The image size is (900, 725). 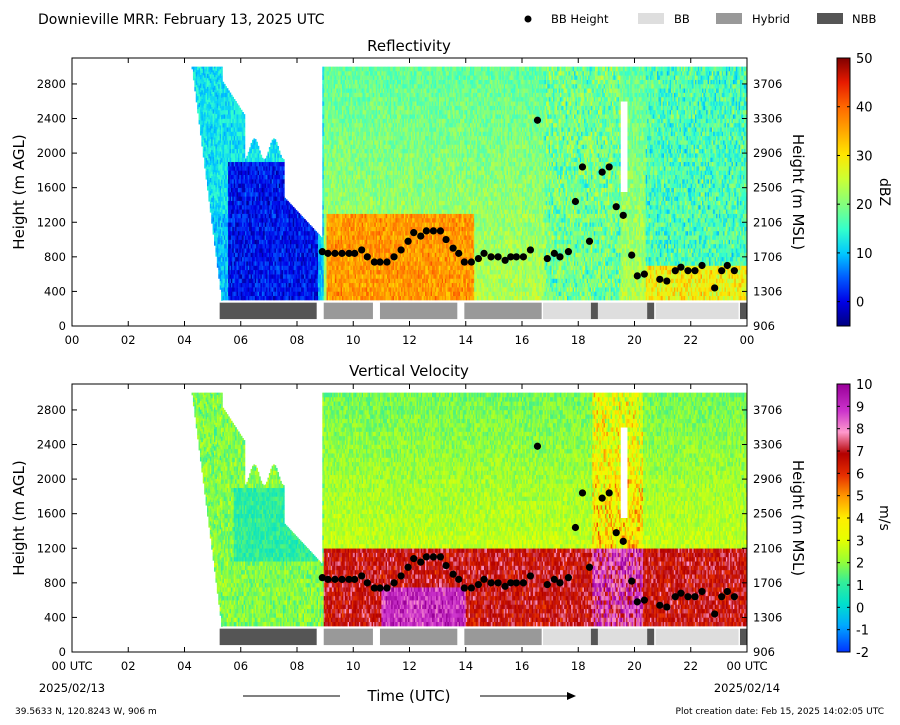 I want to click on legend-bb-height-label: BB Height, so click(x=580, y=19).